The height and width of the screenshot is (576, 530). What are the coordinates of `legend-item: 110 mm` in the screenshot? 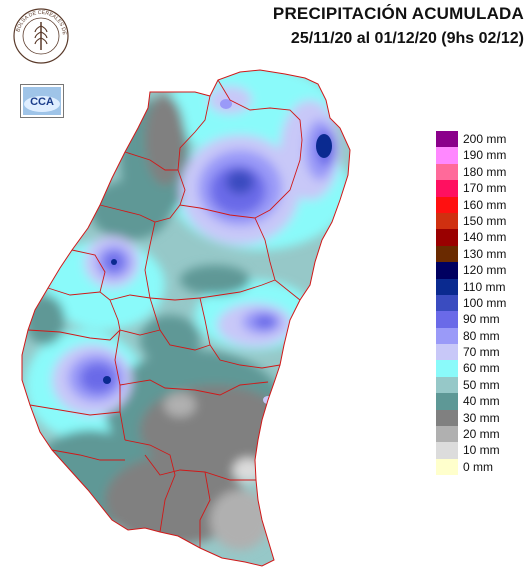 It's located at (481, 286).